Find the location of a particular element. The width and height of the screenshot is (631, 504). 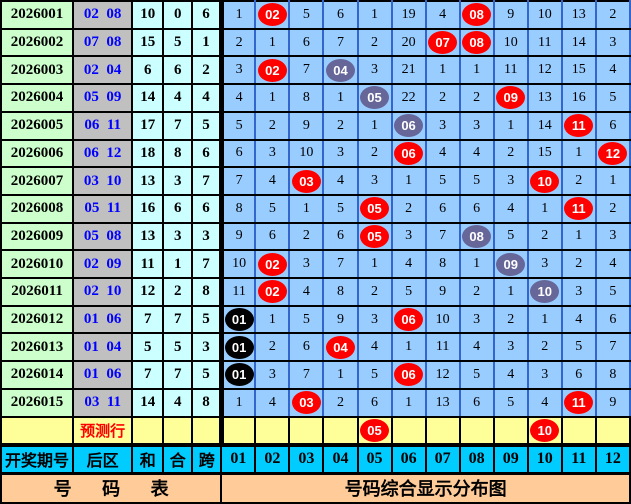

chart-row: 2026008 05 11 16 6 6 8 5 1 5 05 2 6 6 4 1 11 2 is located at coordinates (315, 208).